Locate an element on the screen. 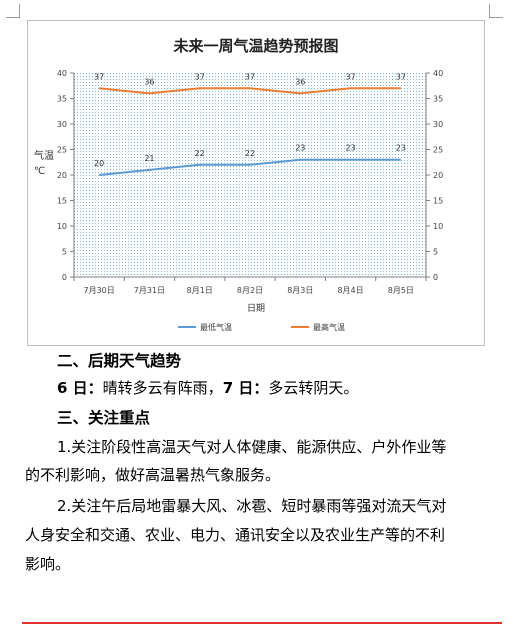 The width and height of the screenshot is (524, 643). x-tick-label: 8月3日 is located at coordinates (300, 290).